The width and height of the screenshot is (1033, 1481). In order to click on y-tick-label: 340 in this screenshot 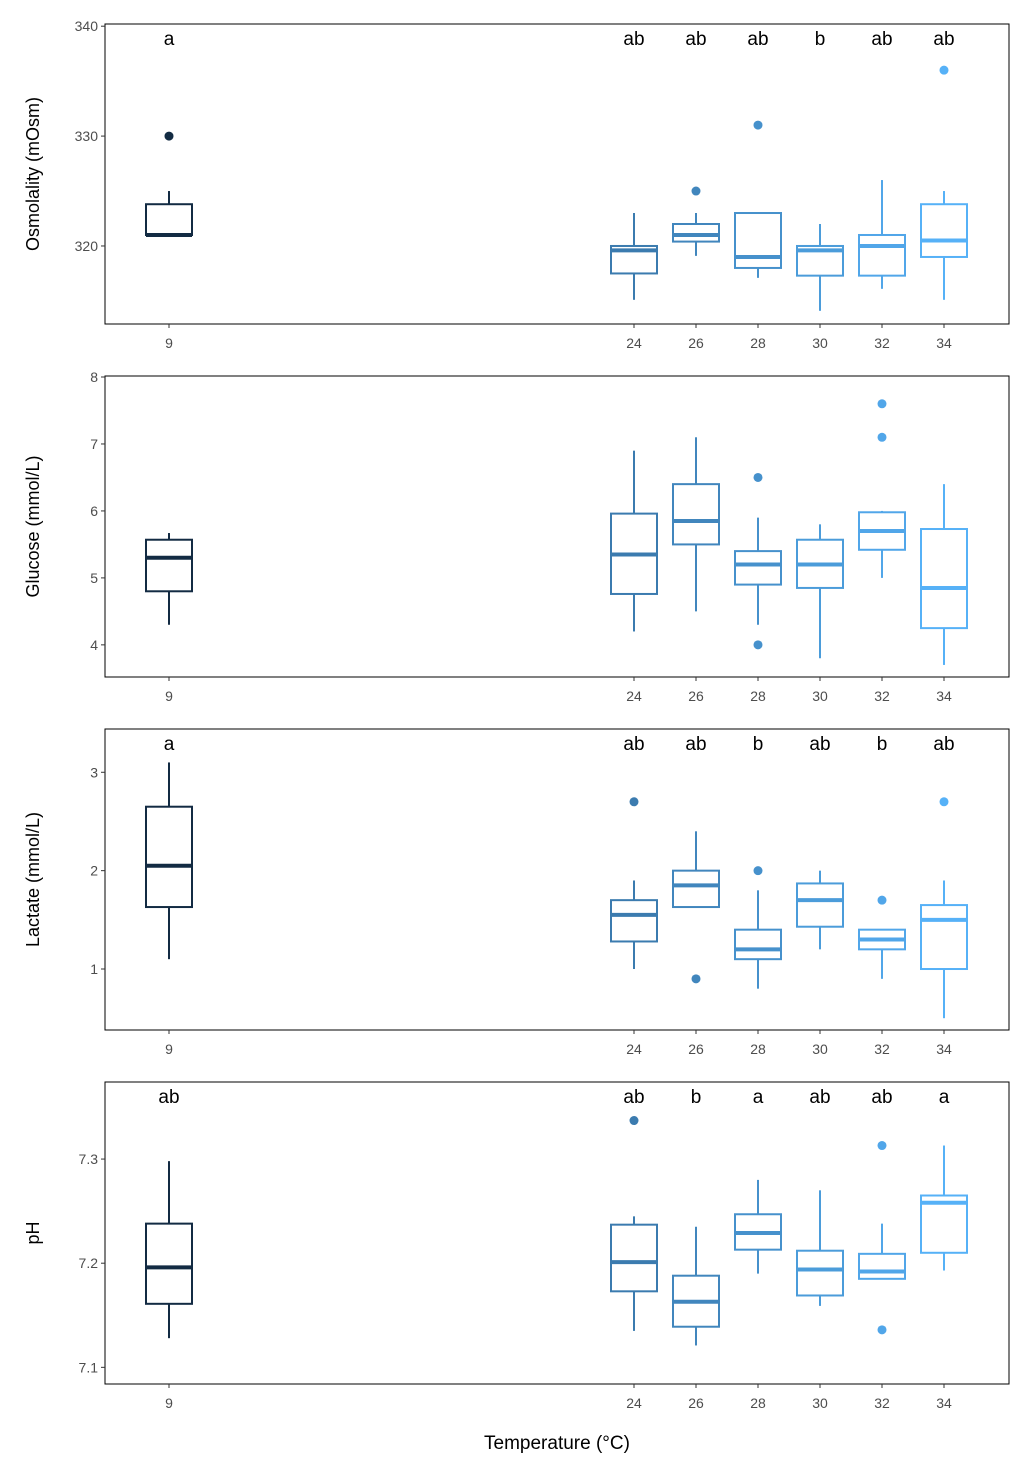, I will do `click(87, 26)`.